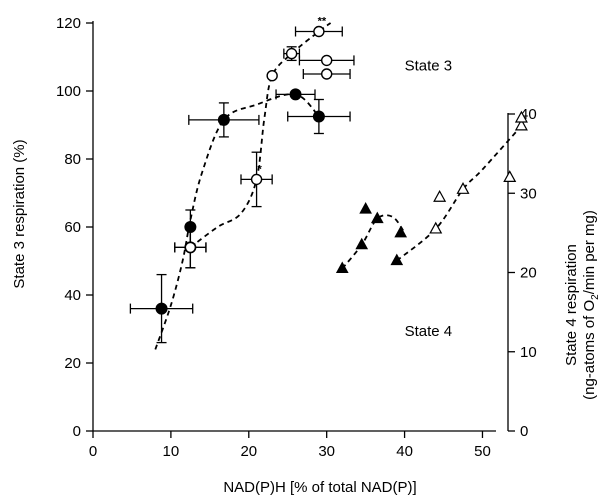 The width and height of the screenshot is (602, 499). Describe the element at coordinates (260, 135) in the screenshot. I see `series-2-curve` at that location.